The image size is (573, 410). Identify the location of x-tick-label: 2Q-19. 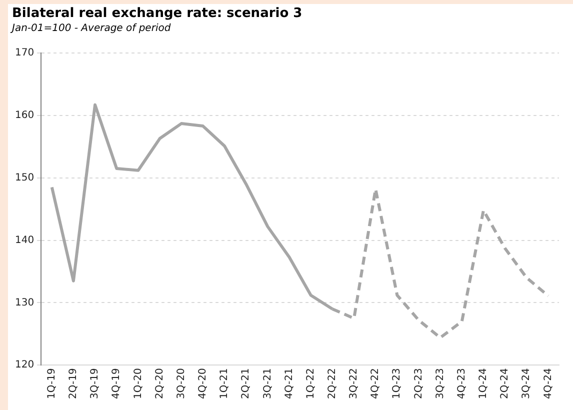
(74, 384).